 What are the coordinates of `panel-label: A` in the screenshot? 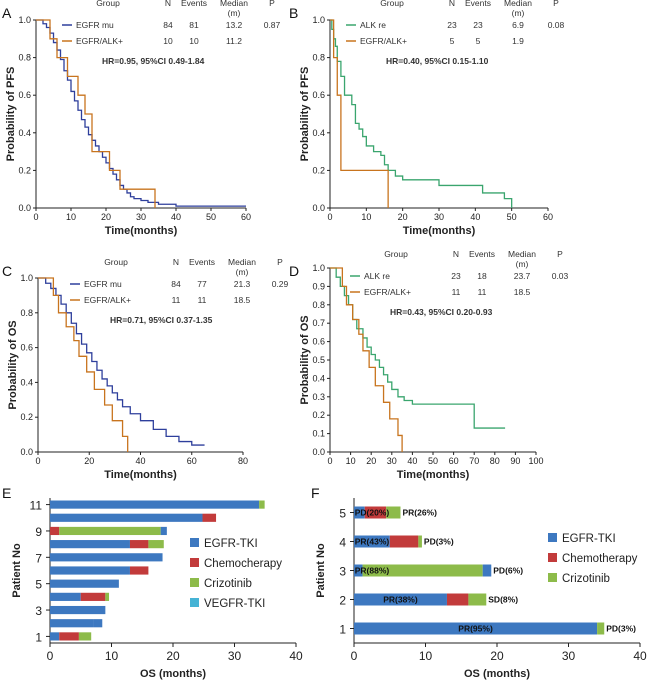 It's located at (7, 13).